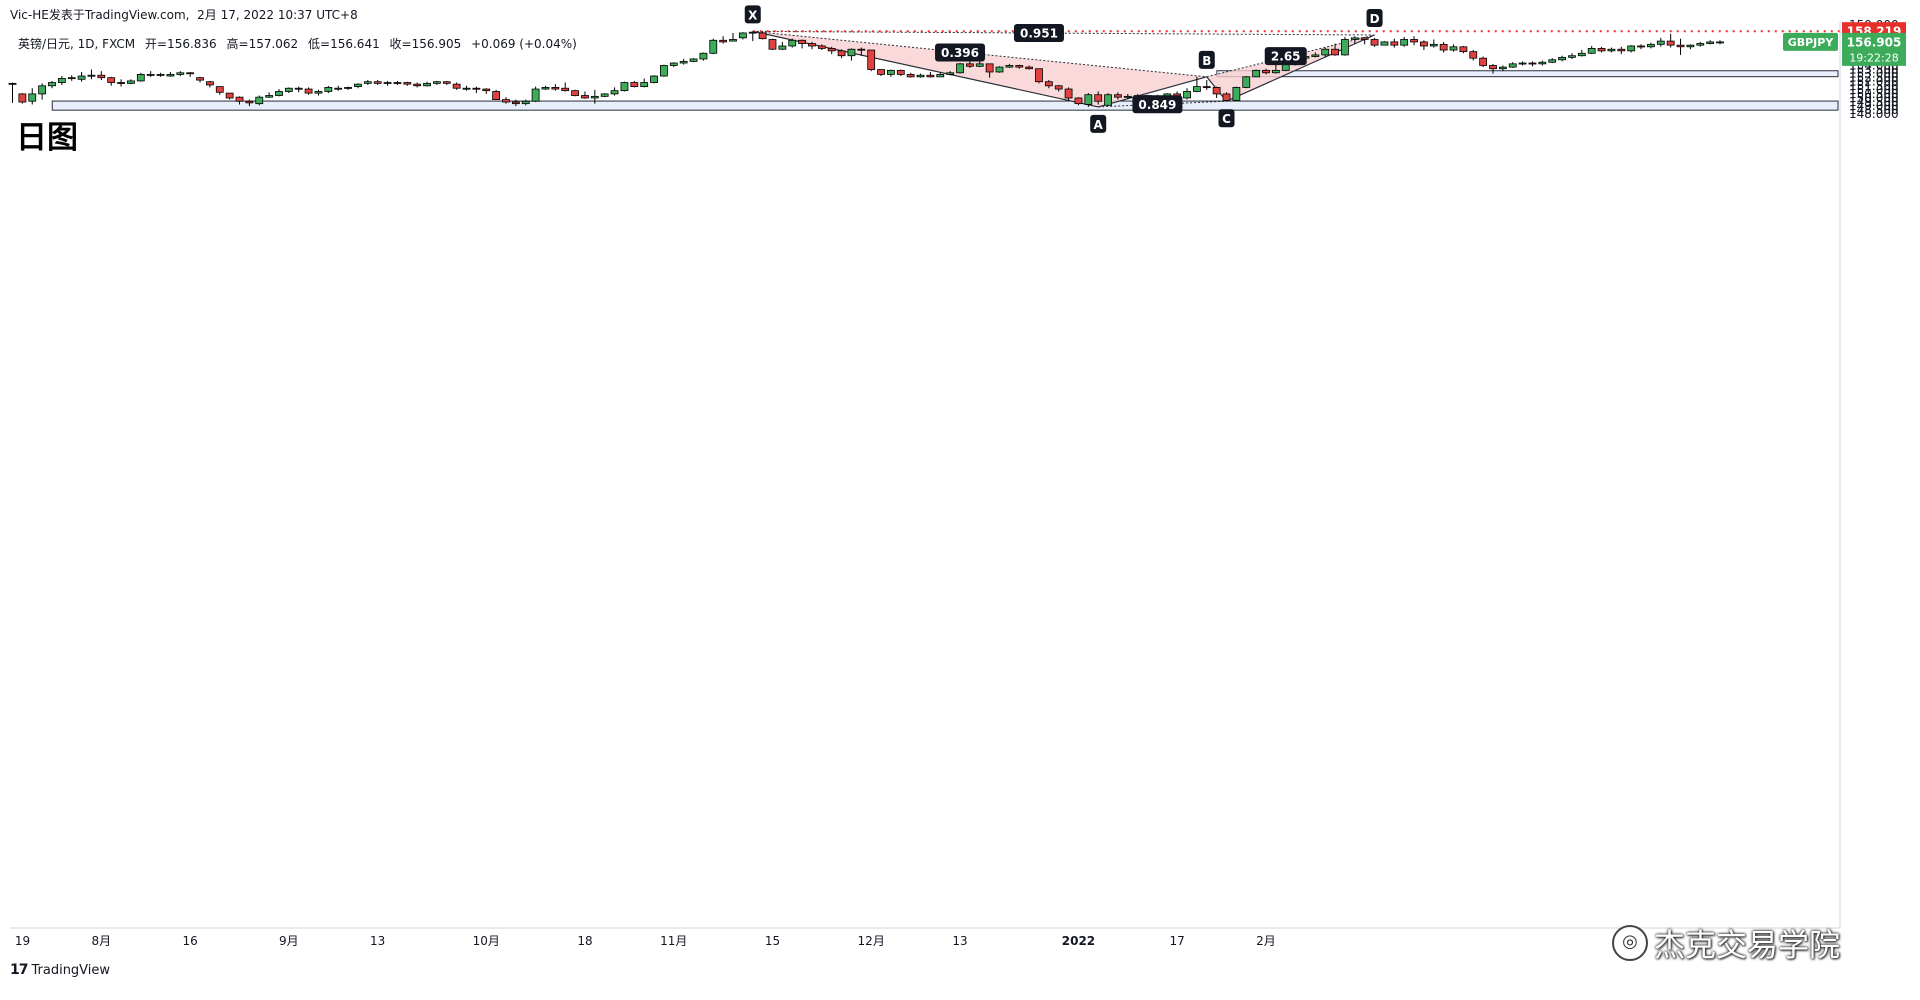 This screenshot has width=1920, height=1000. What do you see at coordinates (1300, 68) in the screenshot?
I see `harmonic-leg-cd` at bounding box center [1300, 68].